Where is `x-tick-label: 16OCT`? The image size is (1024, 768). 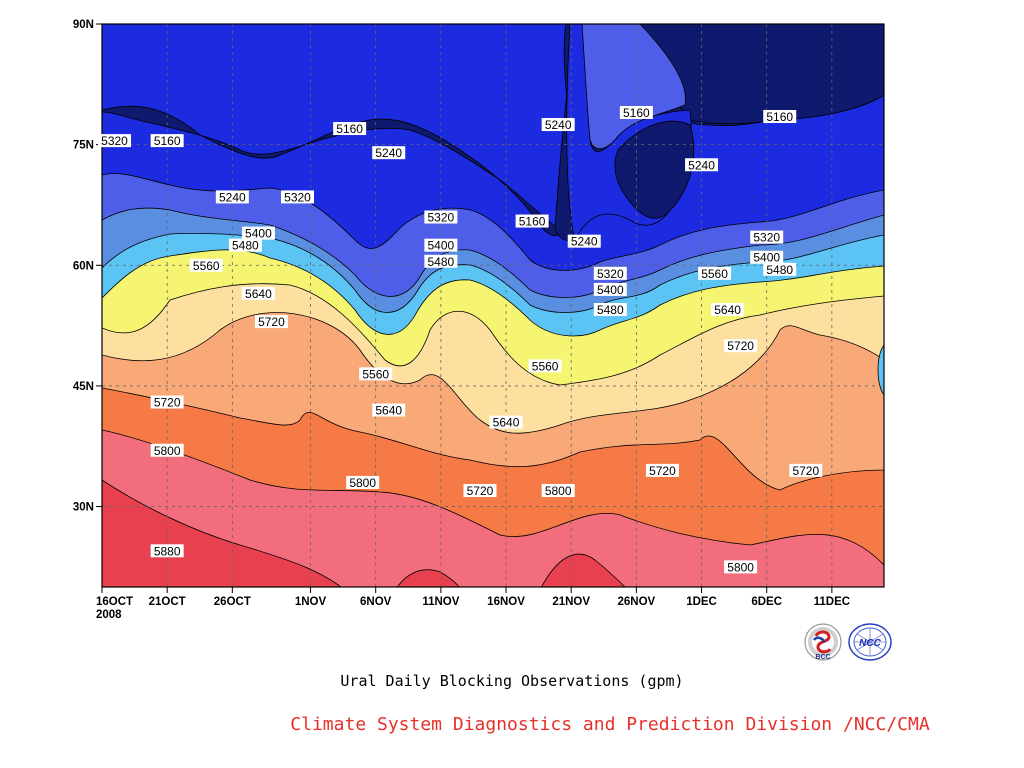 x-tick-label: 16OCT is located at coordinates (114, 602).